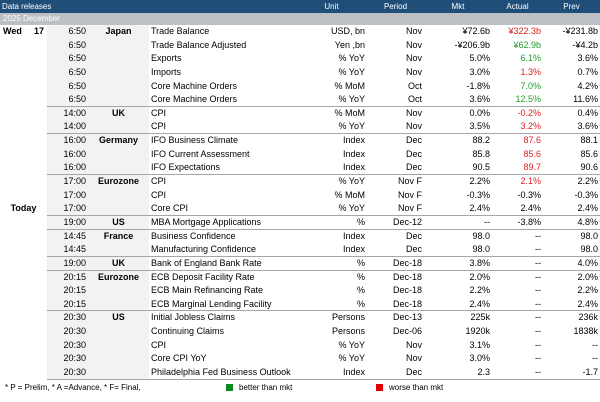 The width and height of the screenshot is (600, 402). Describe the element at coordinates (479, 58) in the screenshot. I see `mkt-cell: 5.0%` at that location.